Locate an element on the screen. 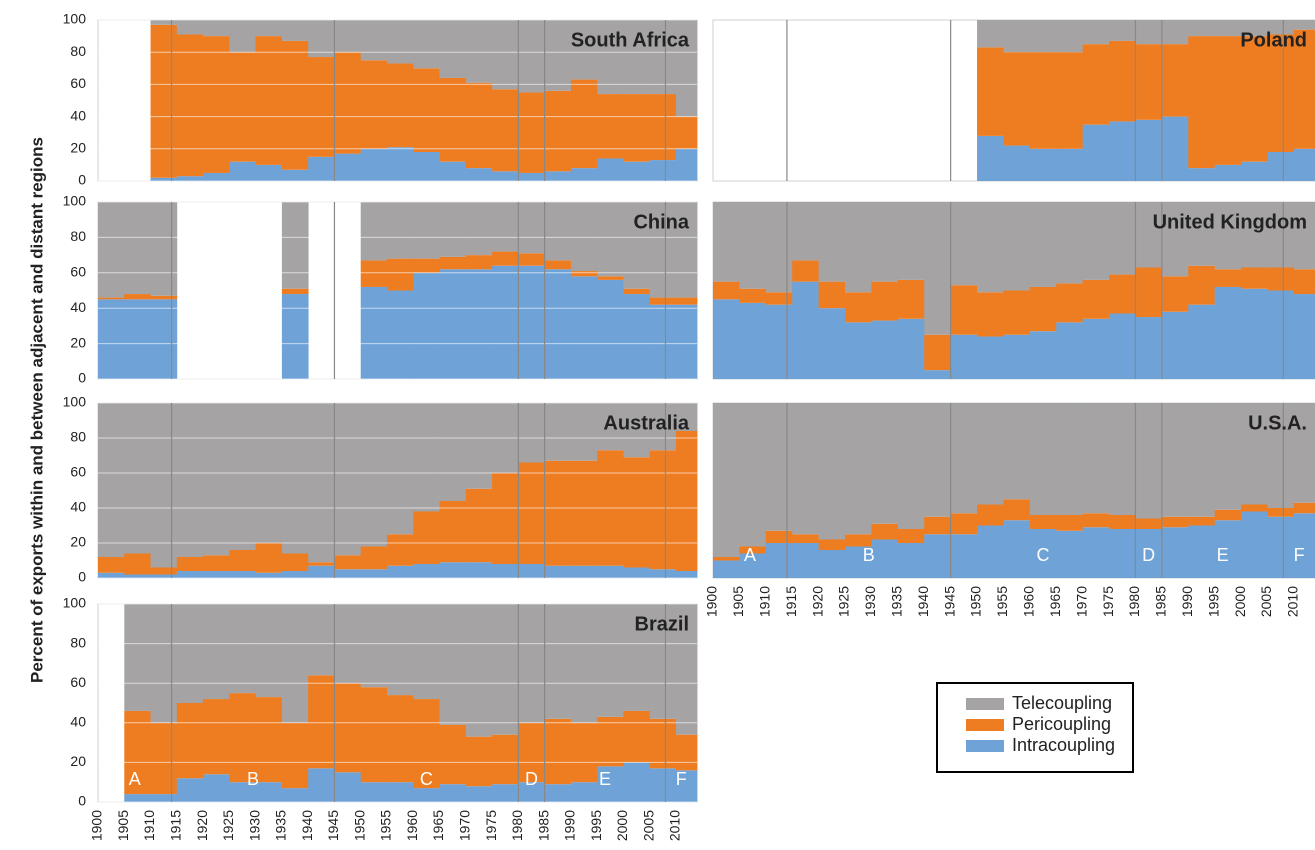 The width and height of the screenshot is (1315, 850). x-tick-label: 1990 is located at coordinates (1187, 601).